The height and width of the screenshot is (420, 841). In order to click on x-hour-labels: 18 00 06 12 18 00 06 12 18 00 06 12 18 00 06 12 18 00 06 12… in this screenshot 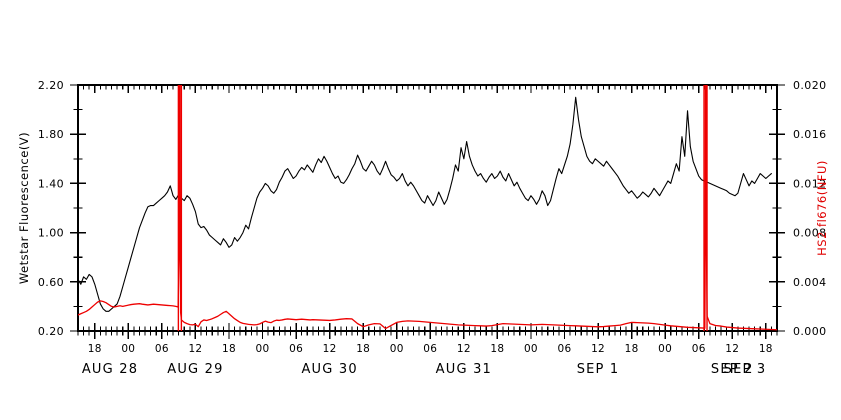, I will do `click(430, 349)`.